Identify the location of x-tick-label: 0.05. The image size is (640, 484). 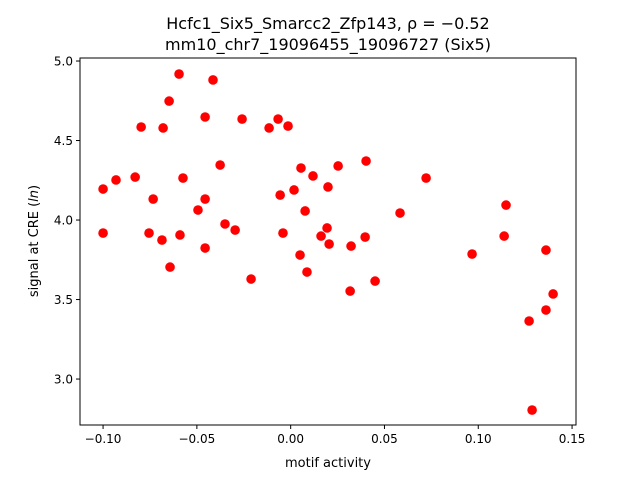
(384, 439).